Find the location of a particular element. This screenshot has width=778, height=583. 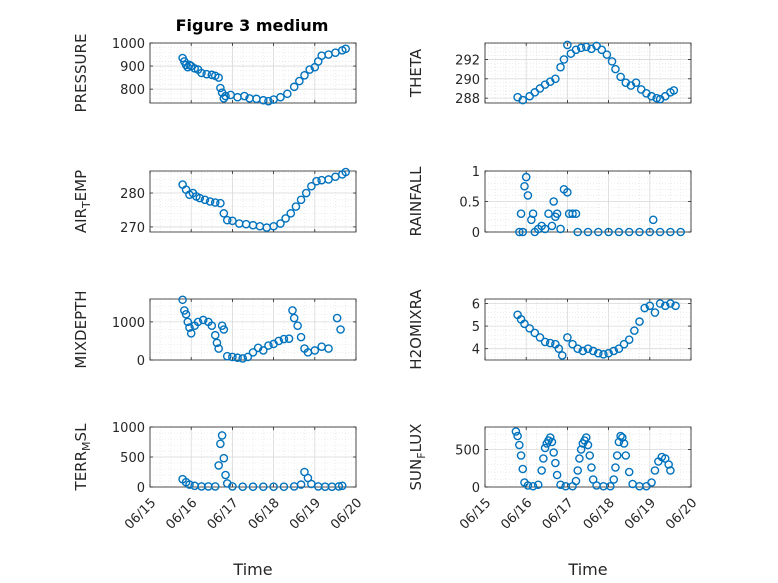

y-tick-label: 292 is located at coordinates (467, 60).